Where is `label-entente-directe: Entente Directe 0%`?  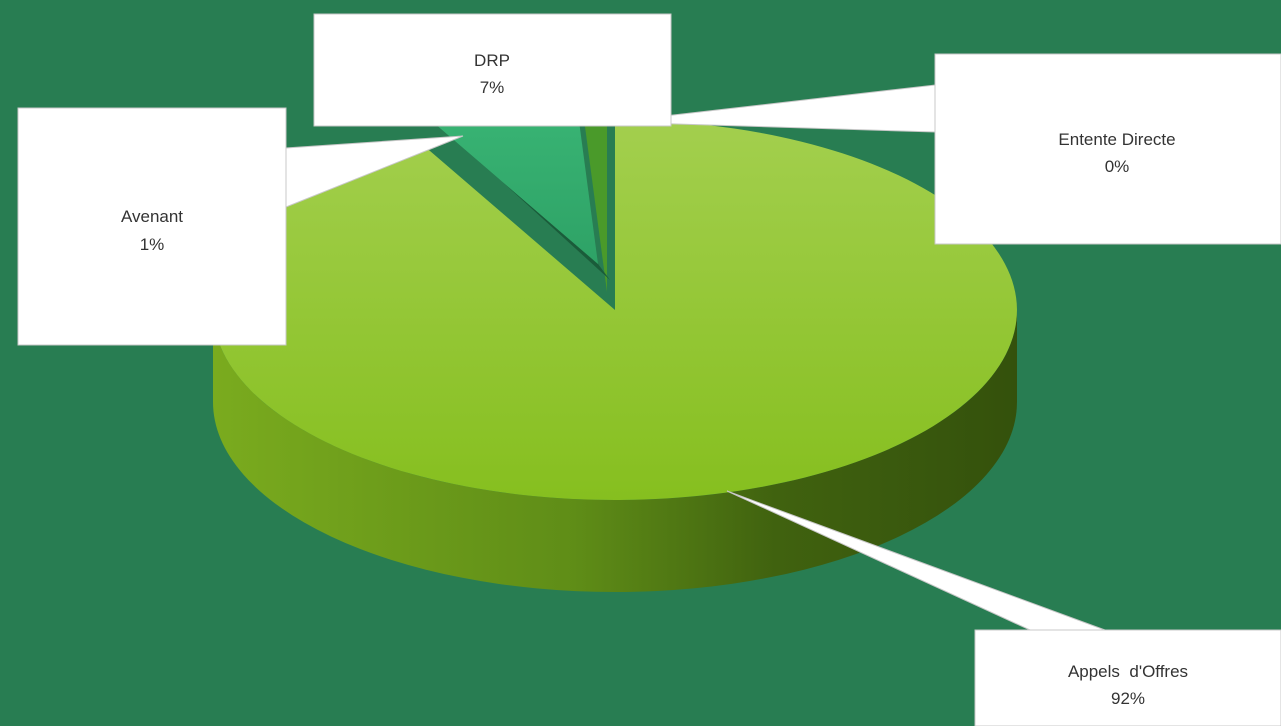 label-entente-directe: Entente Directe 0% is located at coordinates (1107, 149).